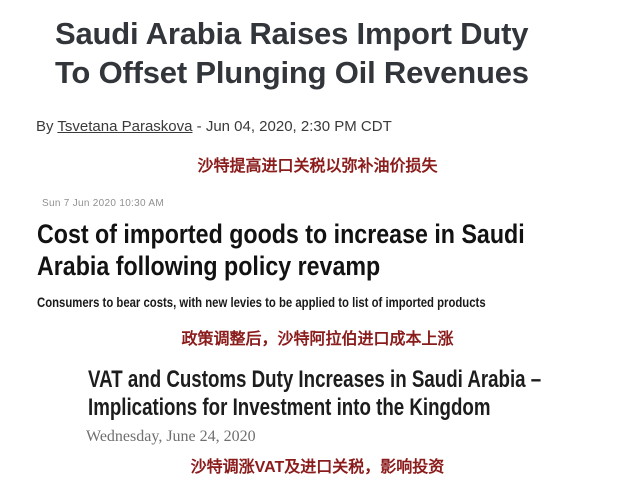 The height and width of the screenshot is (482, 635). I want to click on chinese-annotation-3: 沙特调涨VAT及进口关税，影响投资, so click(317, 467).